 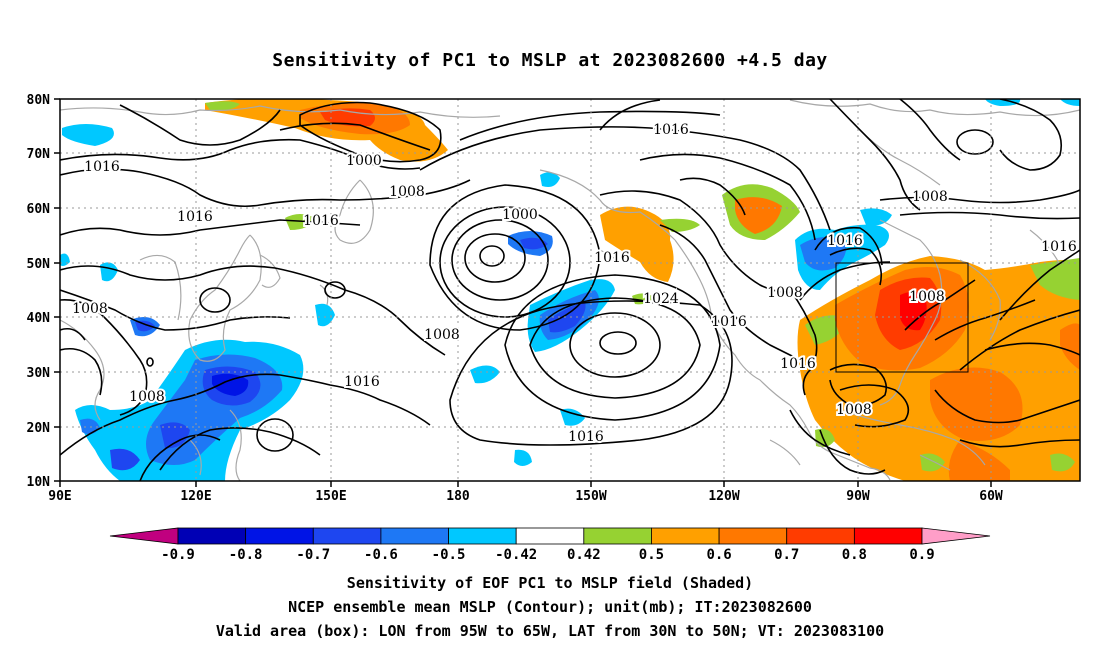 I want to click on colorbar-label: -0.7, so click(x=313, y=555).